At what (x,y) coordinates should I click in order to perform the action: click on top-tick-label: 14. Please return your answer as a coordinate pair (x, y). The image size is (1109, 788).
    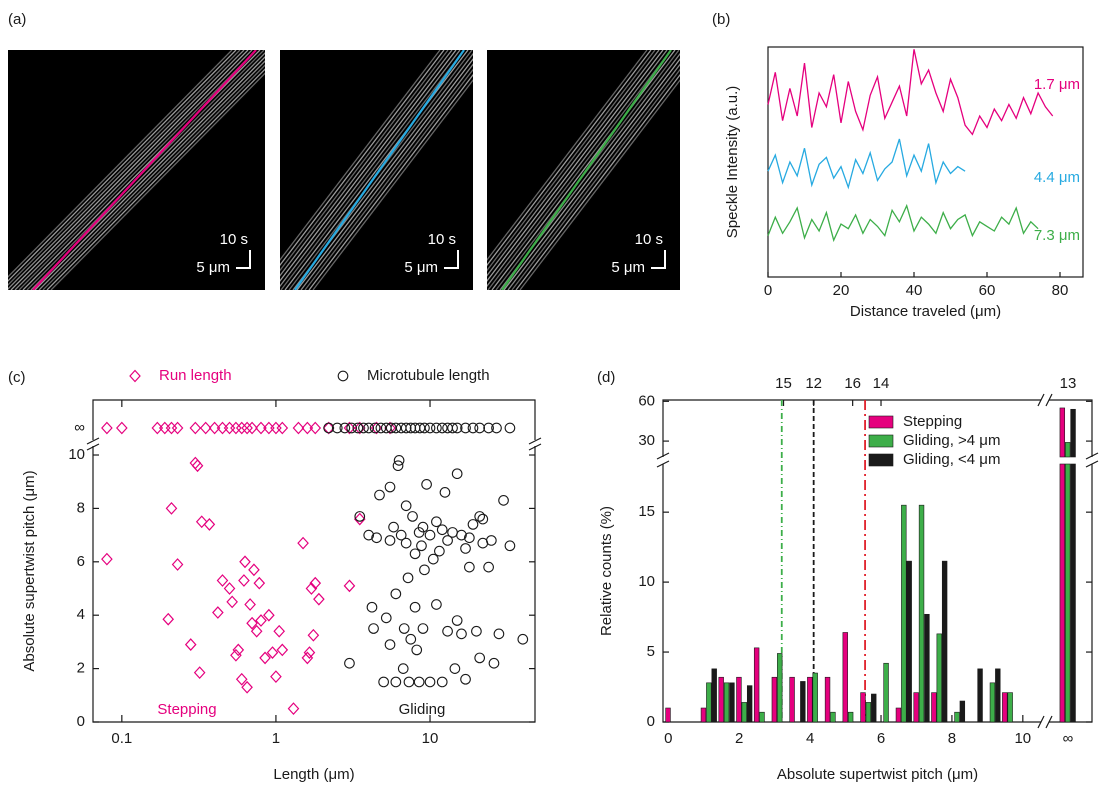
    Looking at the image, I should click on (881, 383).